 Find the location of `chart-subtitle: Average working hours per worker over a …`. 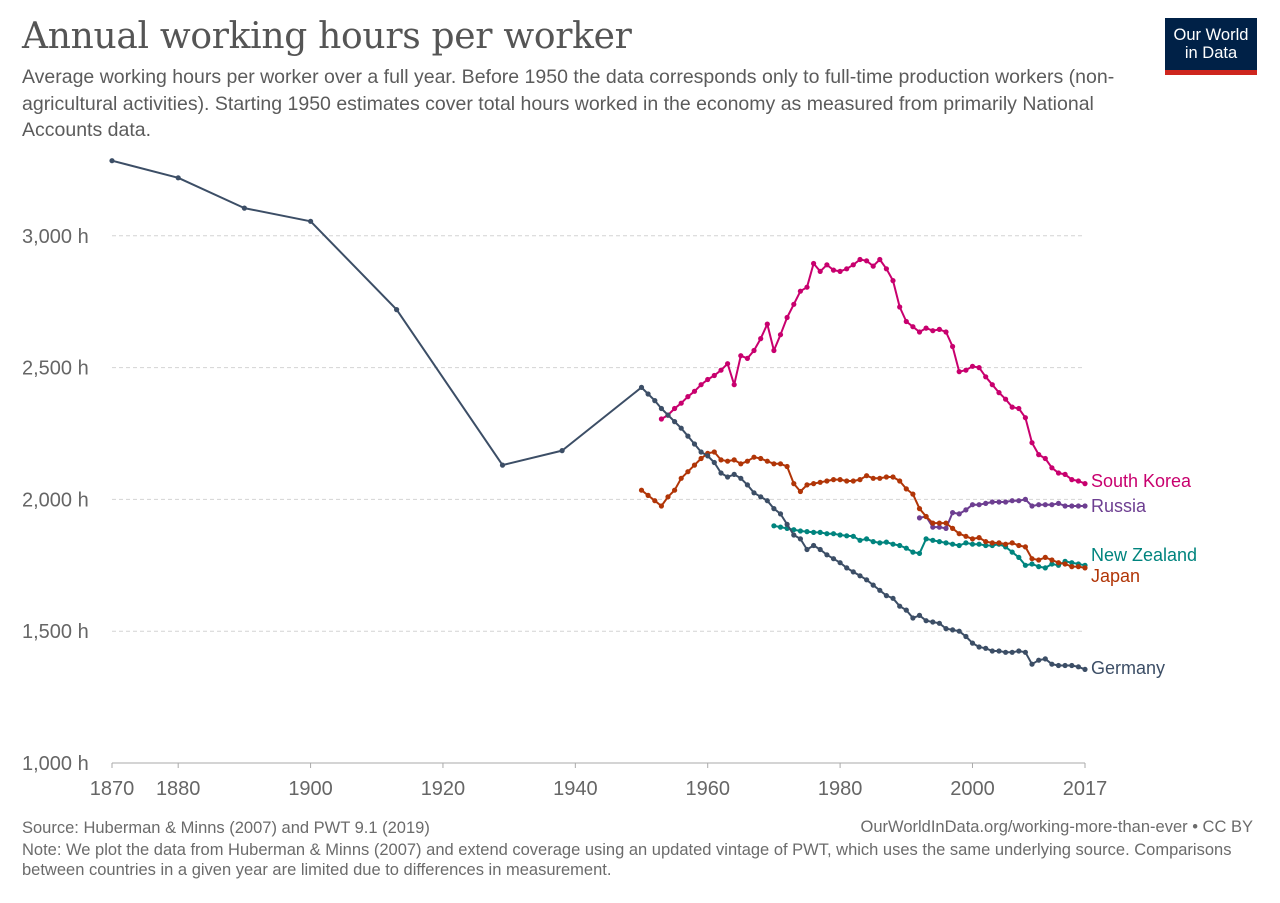

chart-subtitle: Average working hours per worker over a … is located at coordinates (568, 103).